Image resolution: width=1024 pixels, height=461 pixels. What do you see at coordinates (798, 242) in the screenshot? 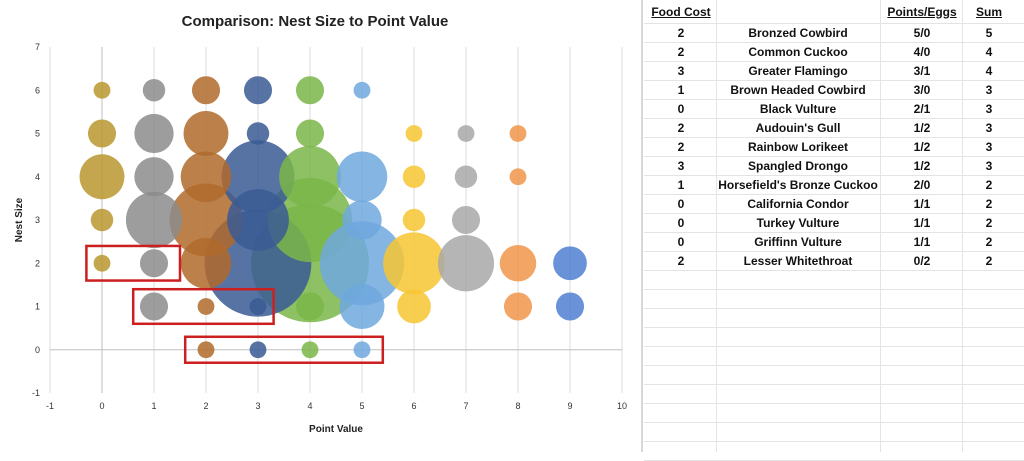
I see `cell-bird-name: Griffinn Vulture` at bounding box center [798, 242].